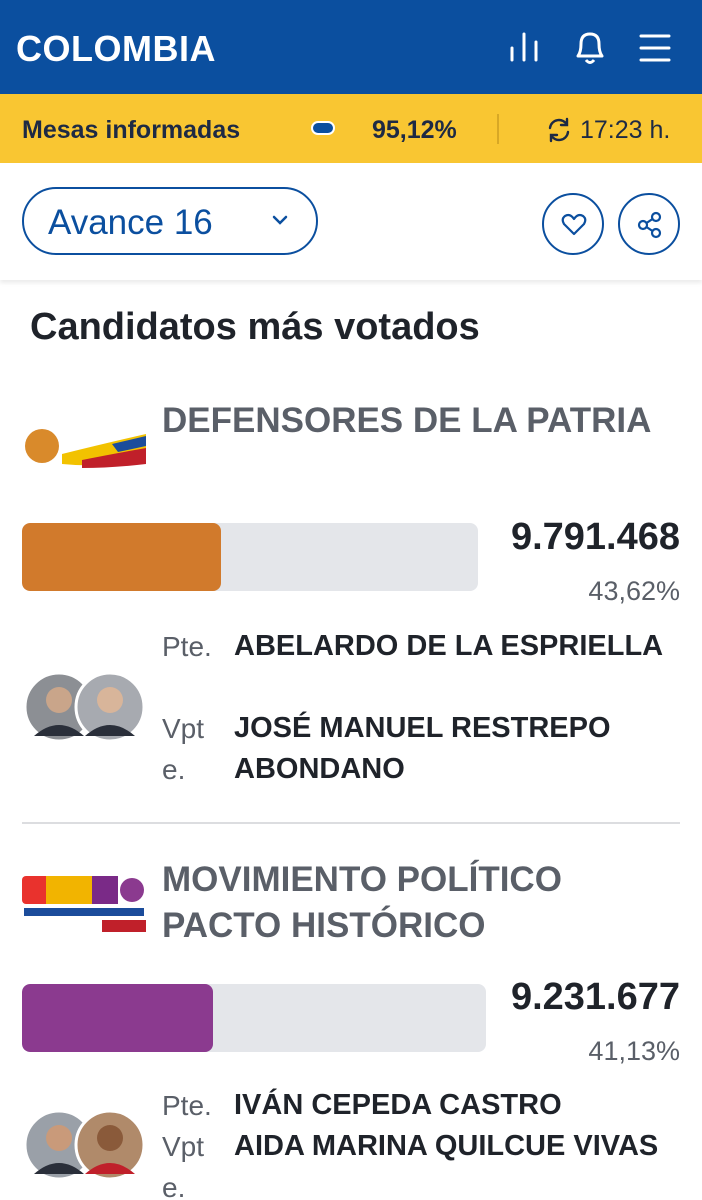 The height and width of the screenshot is (1200, 702). What do you see at coordinates (625, 130) in the screenshot?
I see `status-time: 17:23 h.` at bounding box center [625, 130].